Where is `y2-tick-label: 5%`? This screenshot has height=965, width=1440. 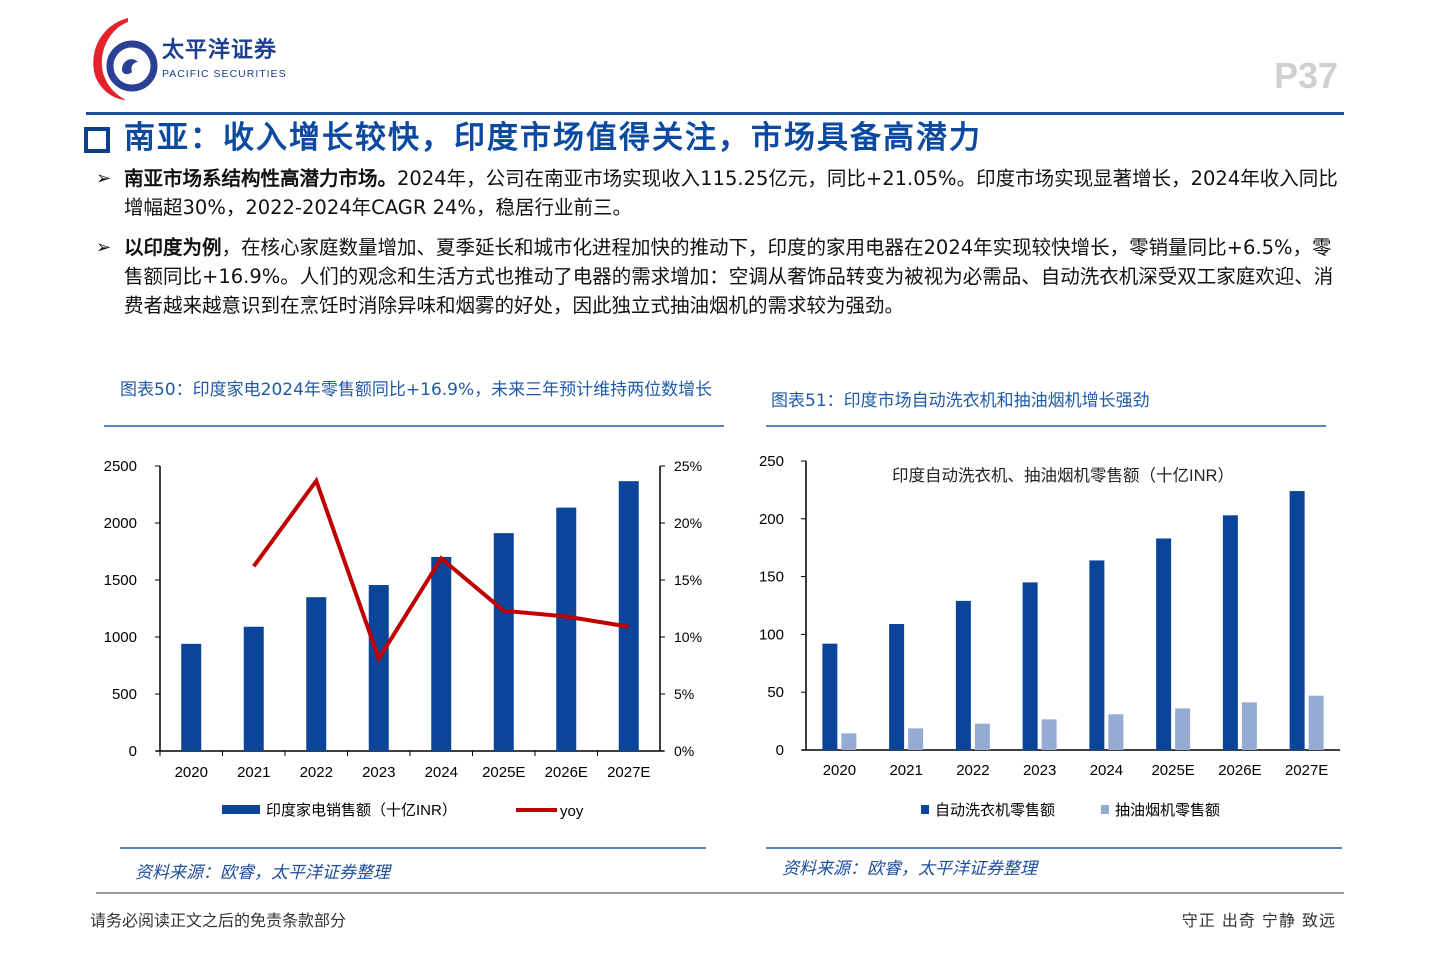
y2-tick-label: 5% is located at coordinates (684, 694).